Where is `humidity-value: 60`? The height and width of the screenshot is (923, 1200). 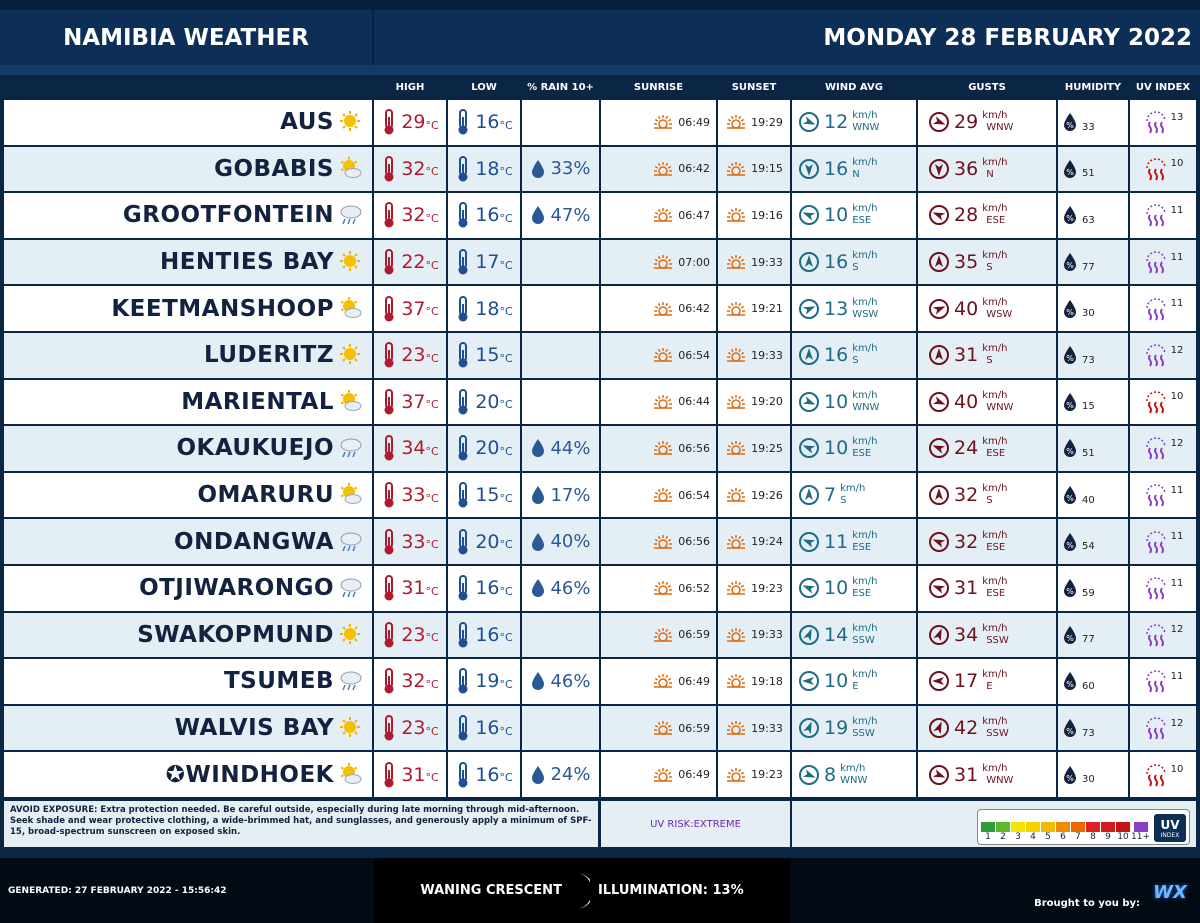
humidity-value: 60 is located at coordinates (1088, 686).